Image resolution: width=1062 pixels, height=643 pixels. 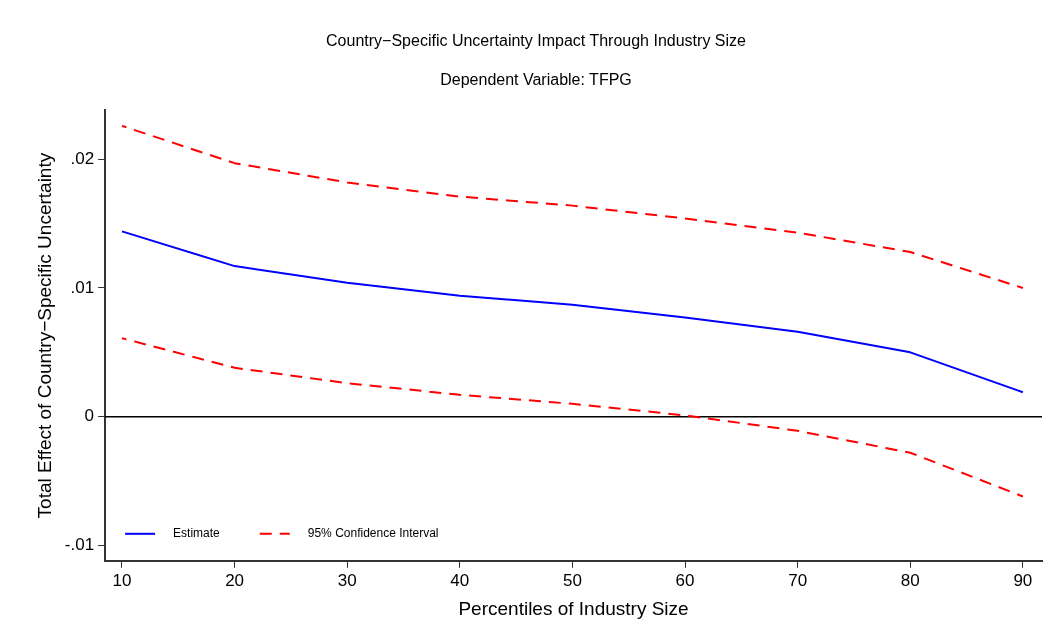 What do you see at coordinates (910, 580) in the screenshot?
I see `x-tick-label: 80` at bounding box center [910, 580].